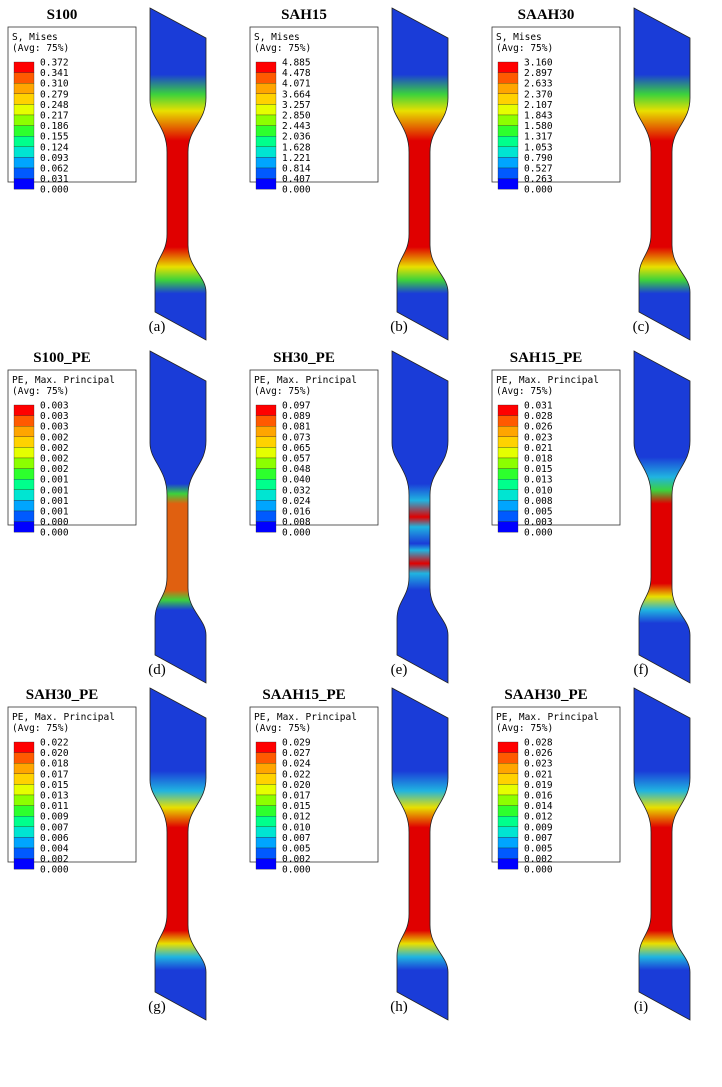  I want to click on legend-value: 4.885, so click(296, 63).